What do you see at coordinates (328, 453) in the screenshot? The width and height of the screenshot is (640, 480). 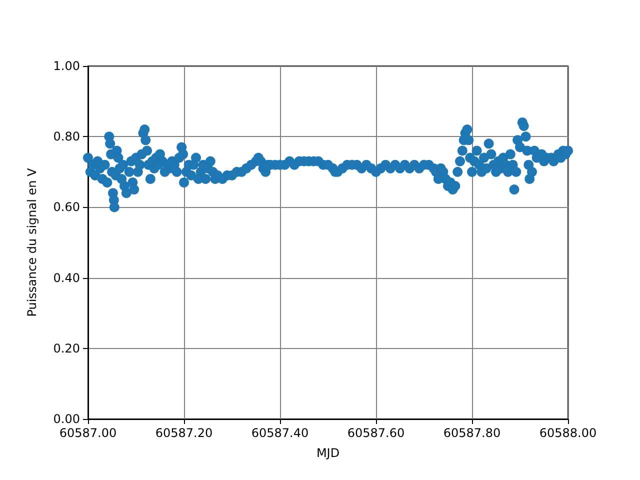 I see `x-axis-title: MJD` at bounding box center [328, 453].